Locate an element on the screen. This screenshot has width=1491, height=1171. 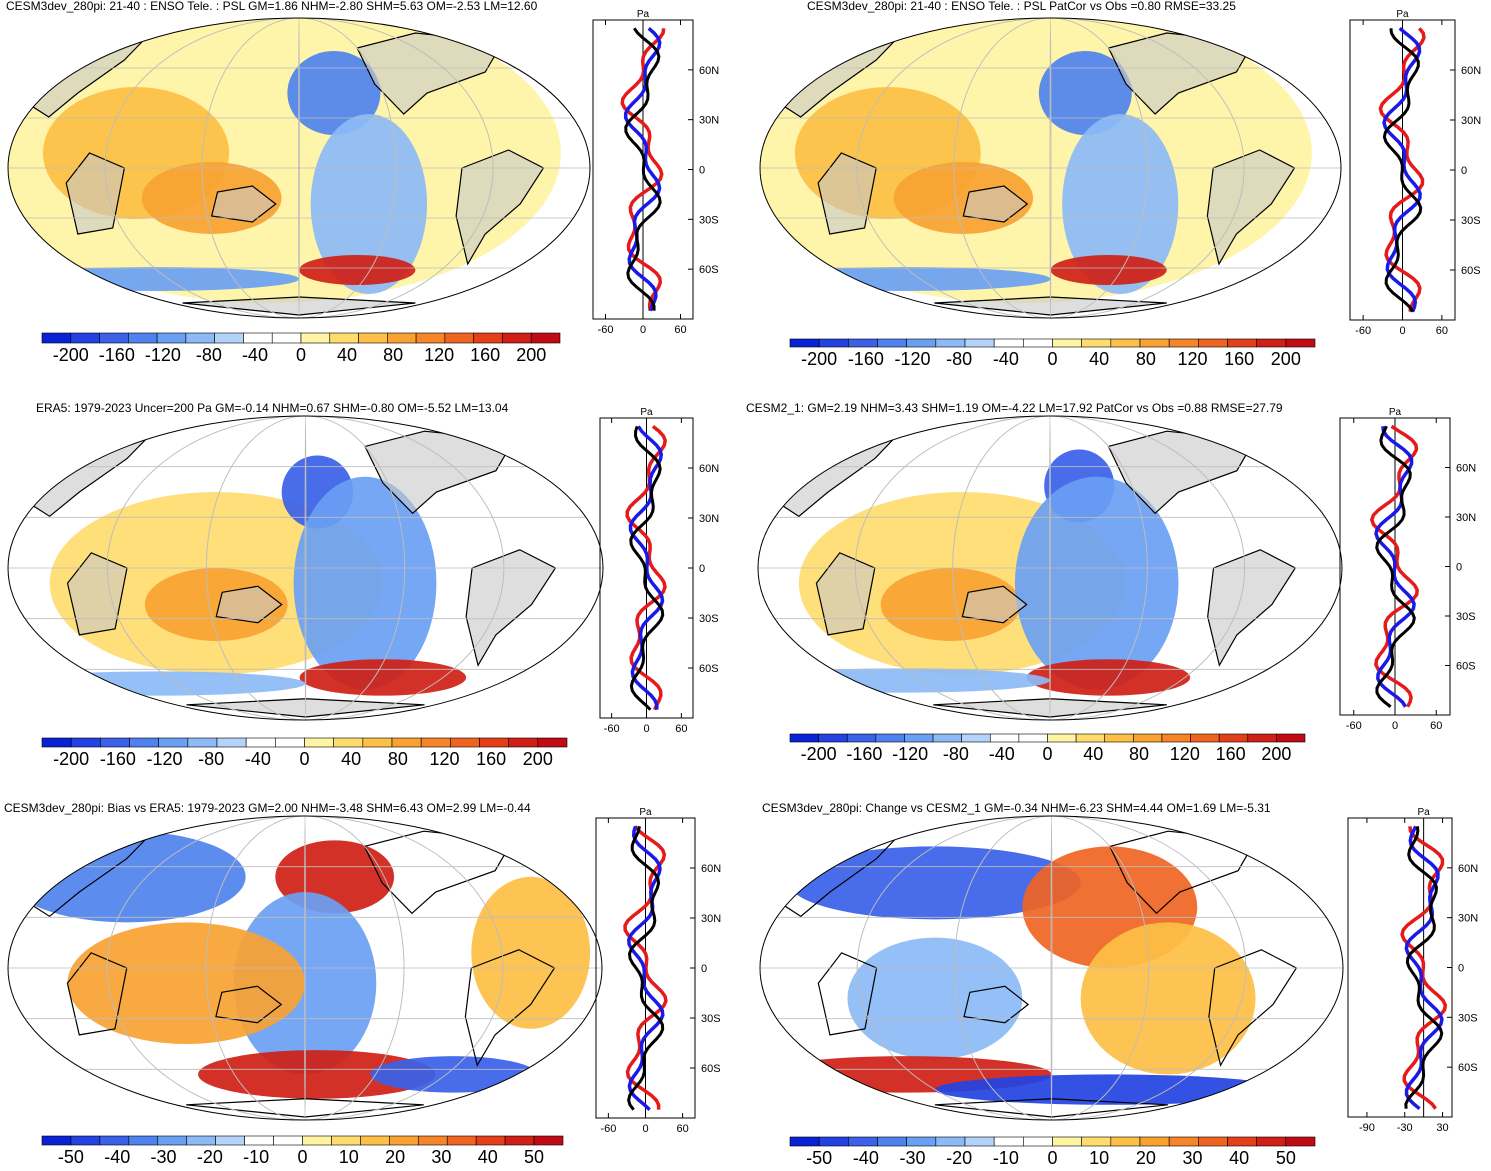
profile-xtick-label: -30 is located at coordinates (1405, 1128).